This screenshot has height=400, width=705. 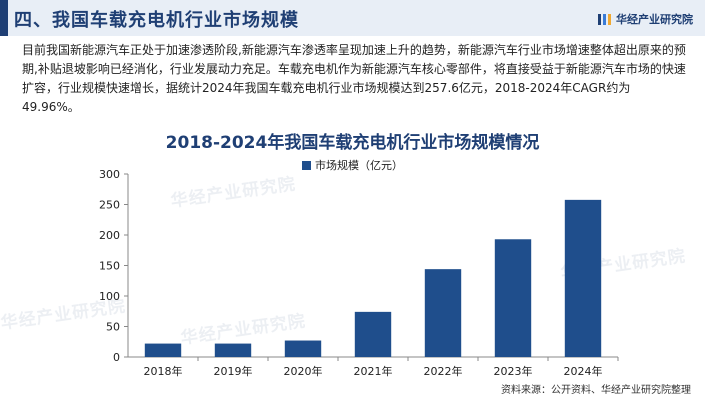 I want to click on x-tick-label: 2021年, so click(x=373, y=371).